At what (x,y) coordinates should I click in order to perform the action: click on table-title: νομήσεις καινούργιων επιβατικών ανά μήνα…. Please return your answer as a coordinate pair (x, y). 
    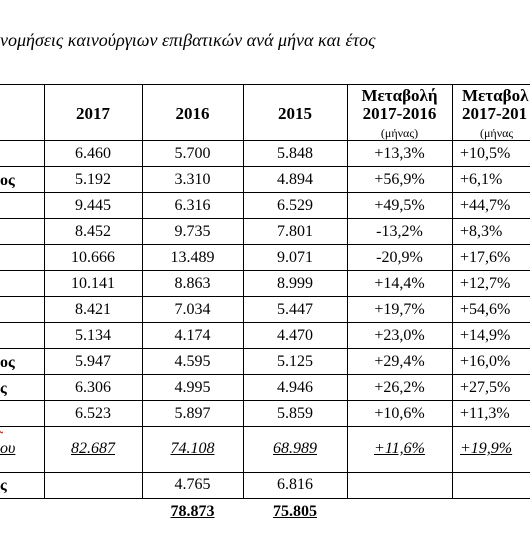
    Looking at the image, I should click on (188, 40).